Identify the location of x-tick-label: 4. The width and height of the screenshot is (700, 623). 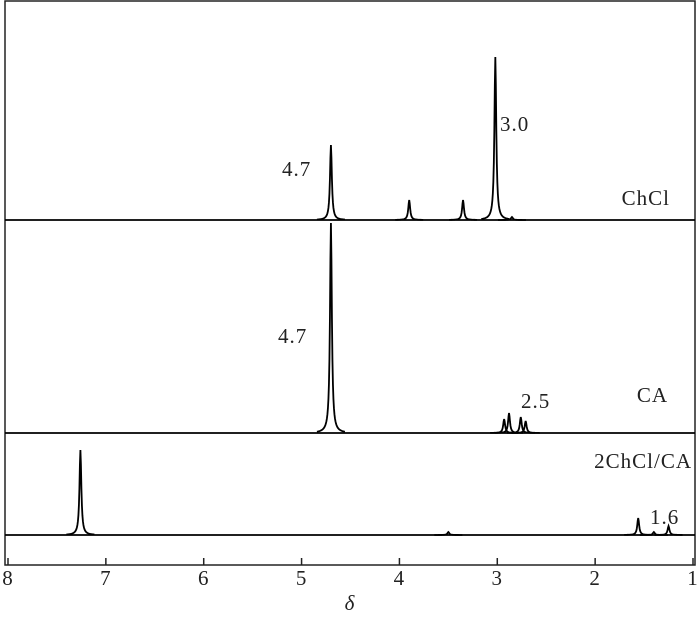
(400, 578).